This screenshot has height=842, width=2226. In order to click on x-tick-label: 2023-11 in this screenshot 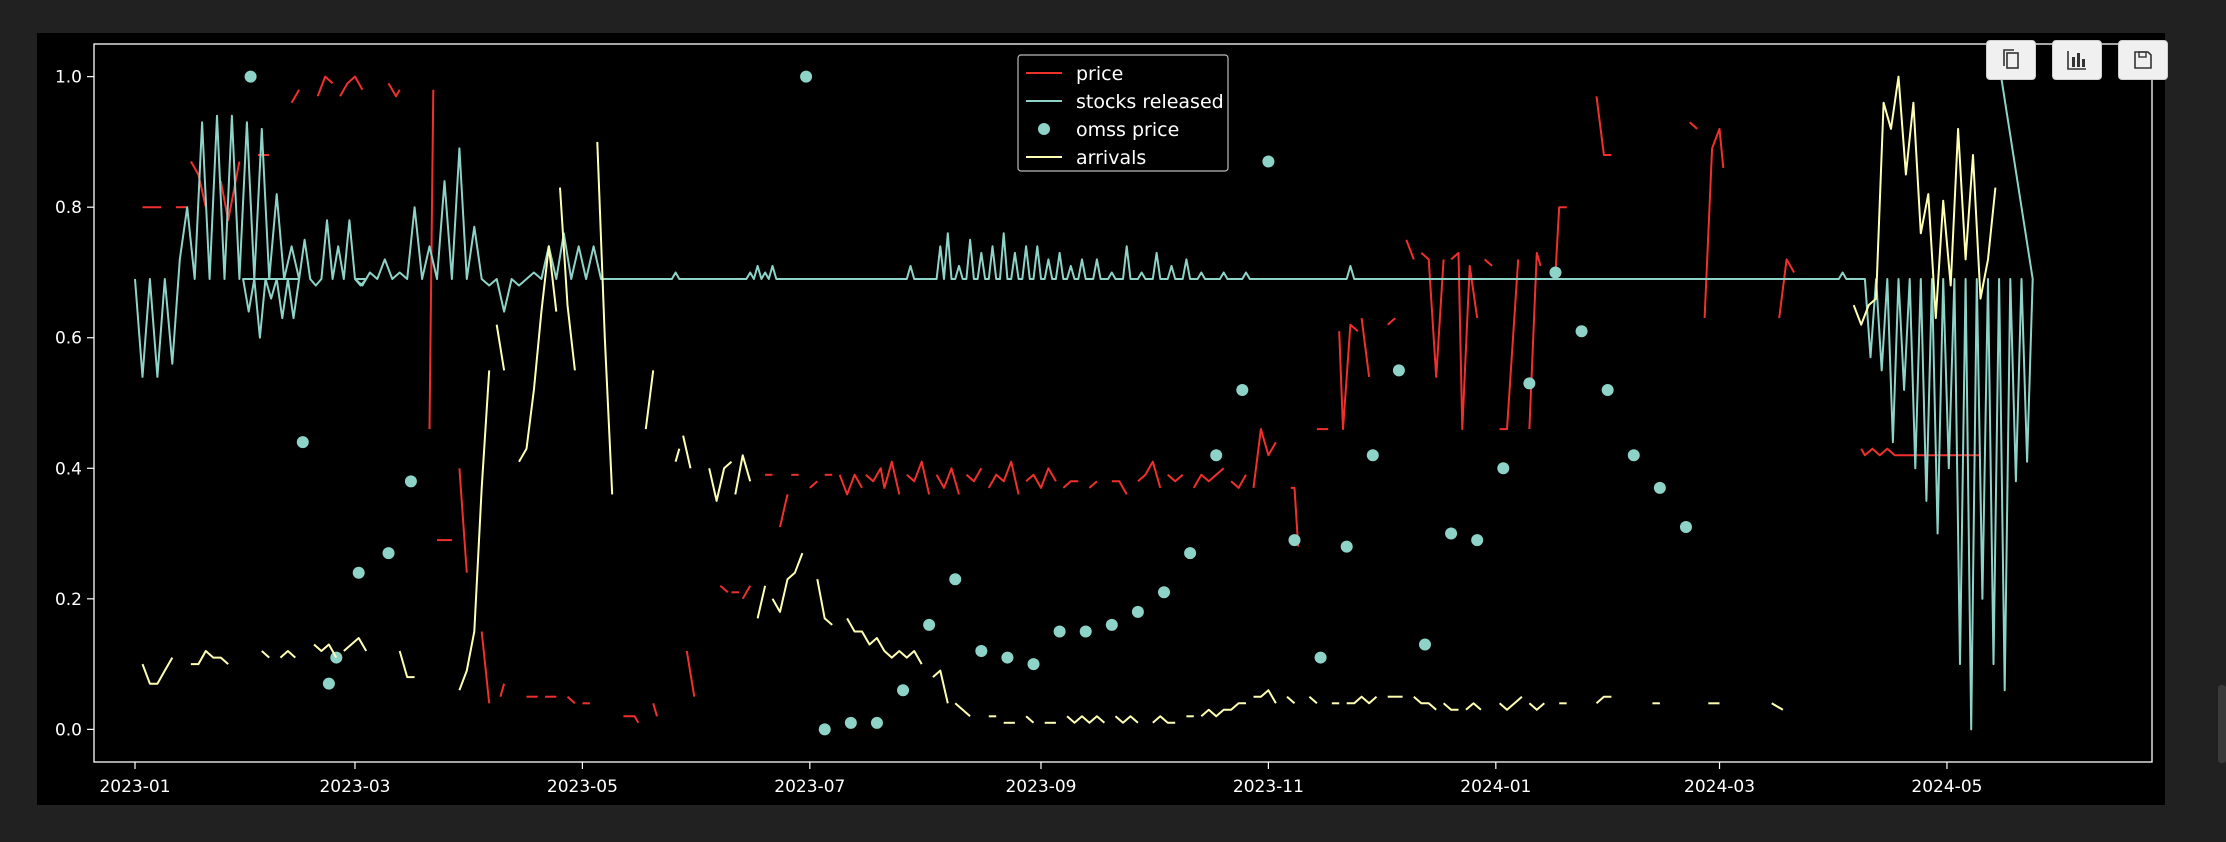, I will do `click(1268, 787)`.